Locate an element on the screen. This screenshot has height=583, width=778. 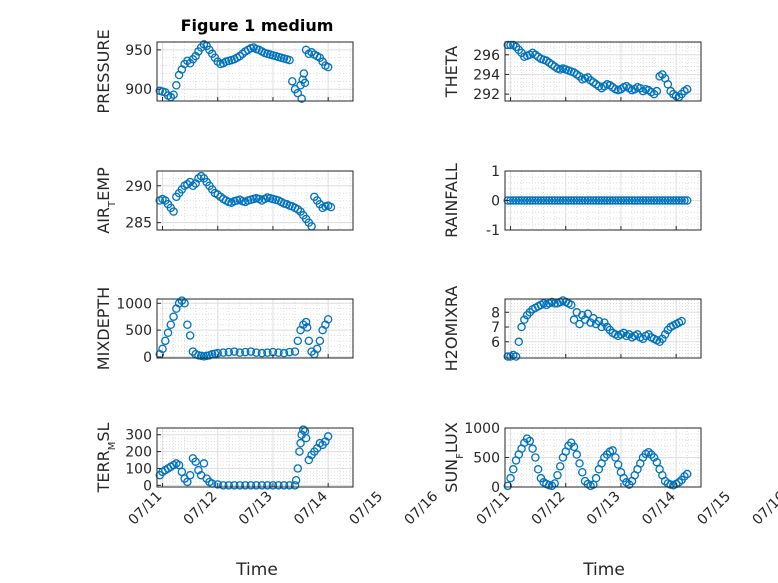
y-tick-label: 200 is located at coordinates (138, 453).